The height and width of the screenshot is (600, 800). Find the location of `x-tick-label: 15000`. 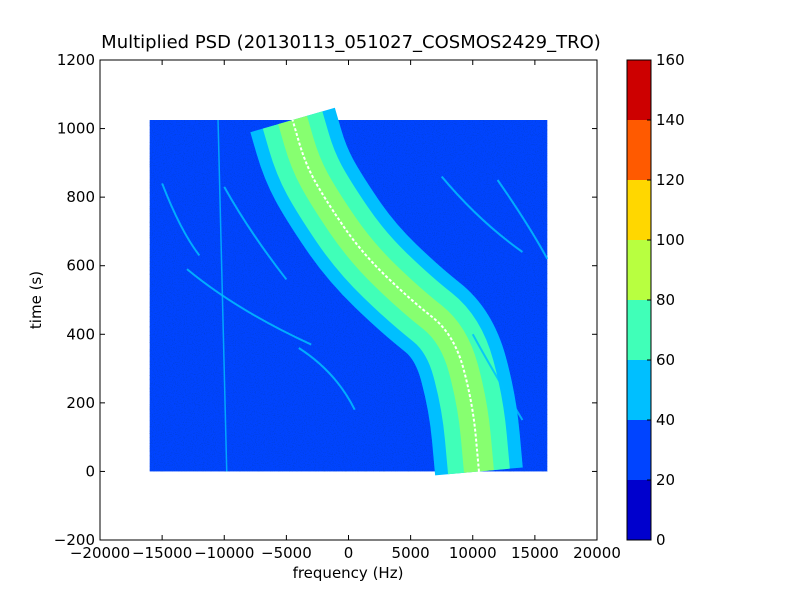

x-tick-label: 15000 is located at coordinates (535, 553).